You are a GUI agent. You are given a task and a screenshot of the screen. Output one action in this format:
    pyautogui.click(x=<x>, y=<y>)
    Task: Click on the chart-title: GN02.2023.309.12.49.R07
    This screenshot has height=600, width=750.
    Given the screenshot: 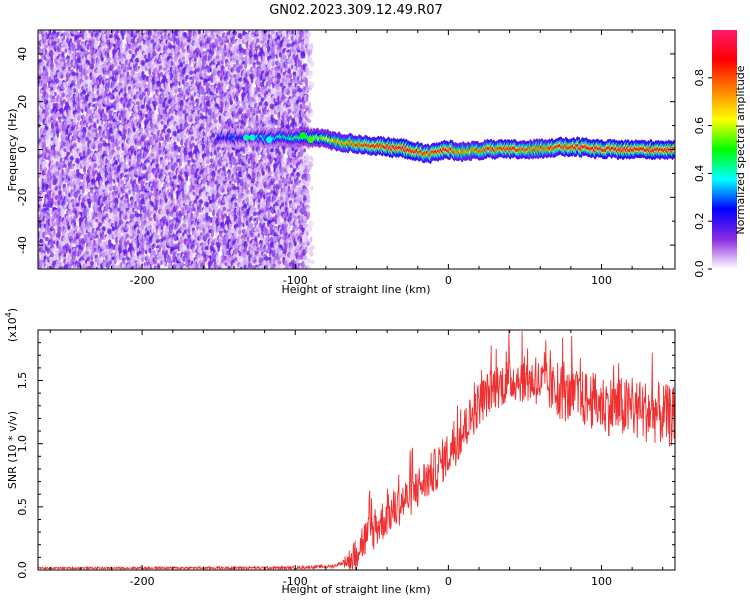 What is the action you would take?
    pyautogui.click(x=356, y=10)
    